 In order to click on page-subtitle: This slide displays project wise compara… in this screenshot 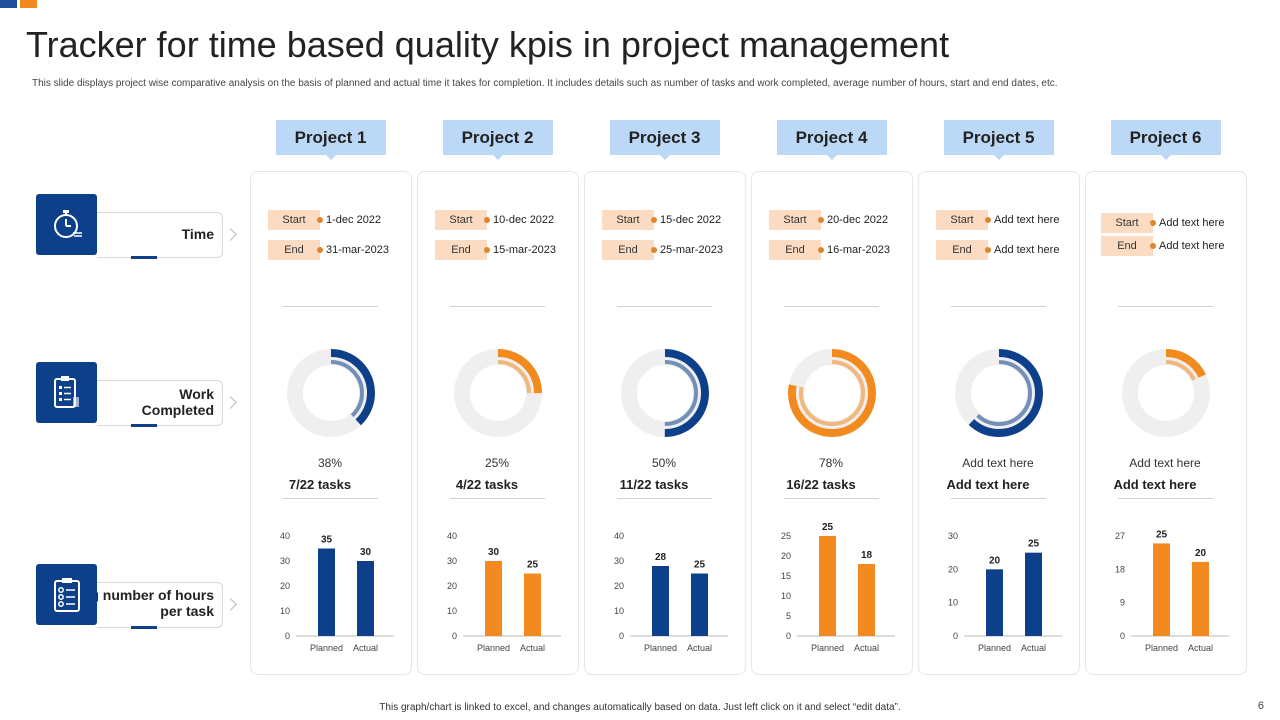, I will do `click(545, 83)`.